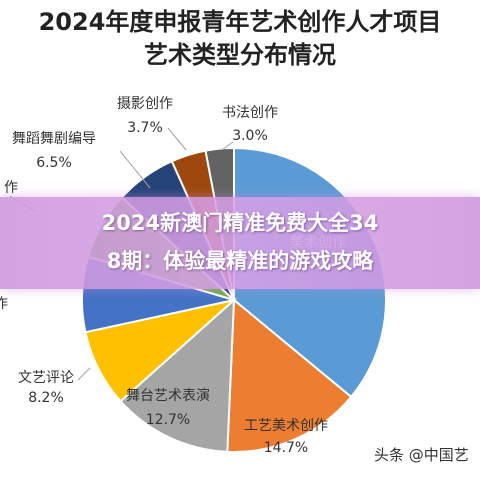  Describe the element at coordinates (240, 261) in the screenshot. I see `banner-line-2: 8期：体验最精准的游戏攻略` at that location.